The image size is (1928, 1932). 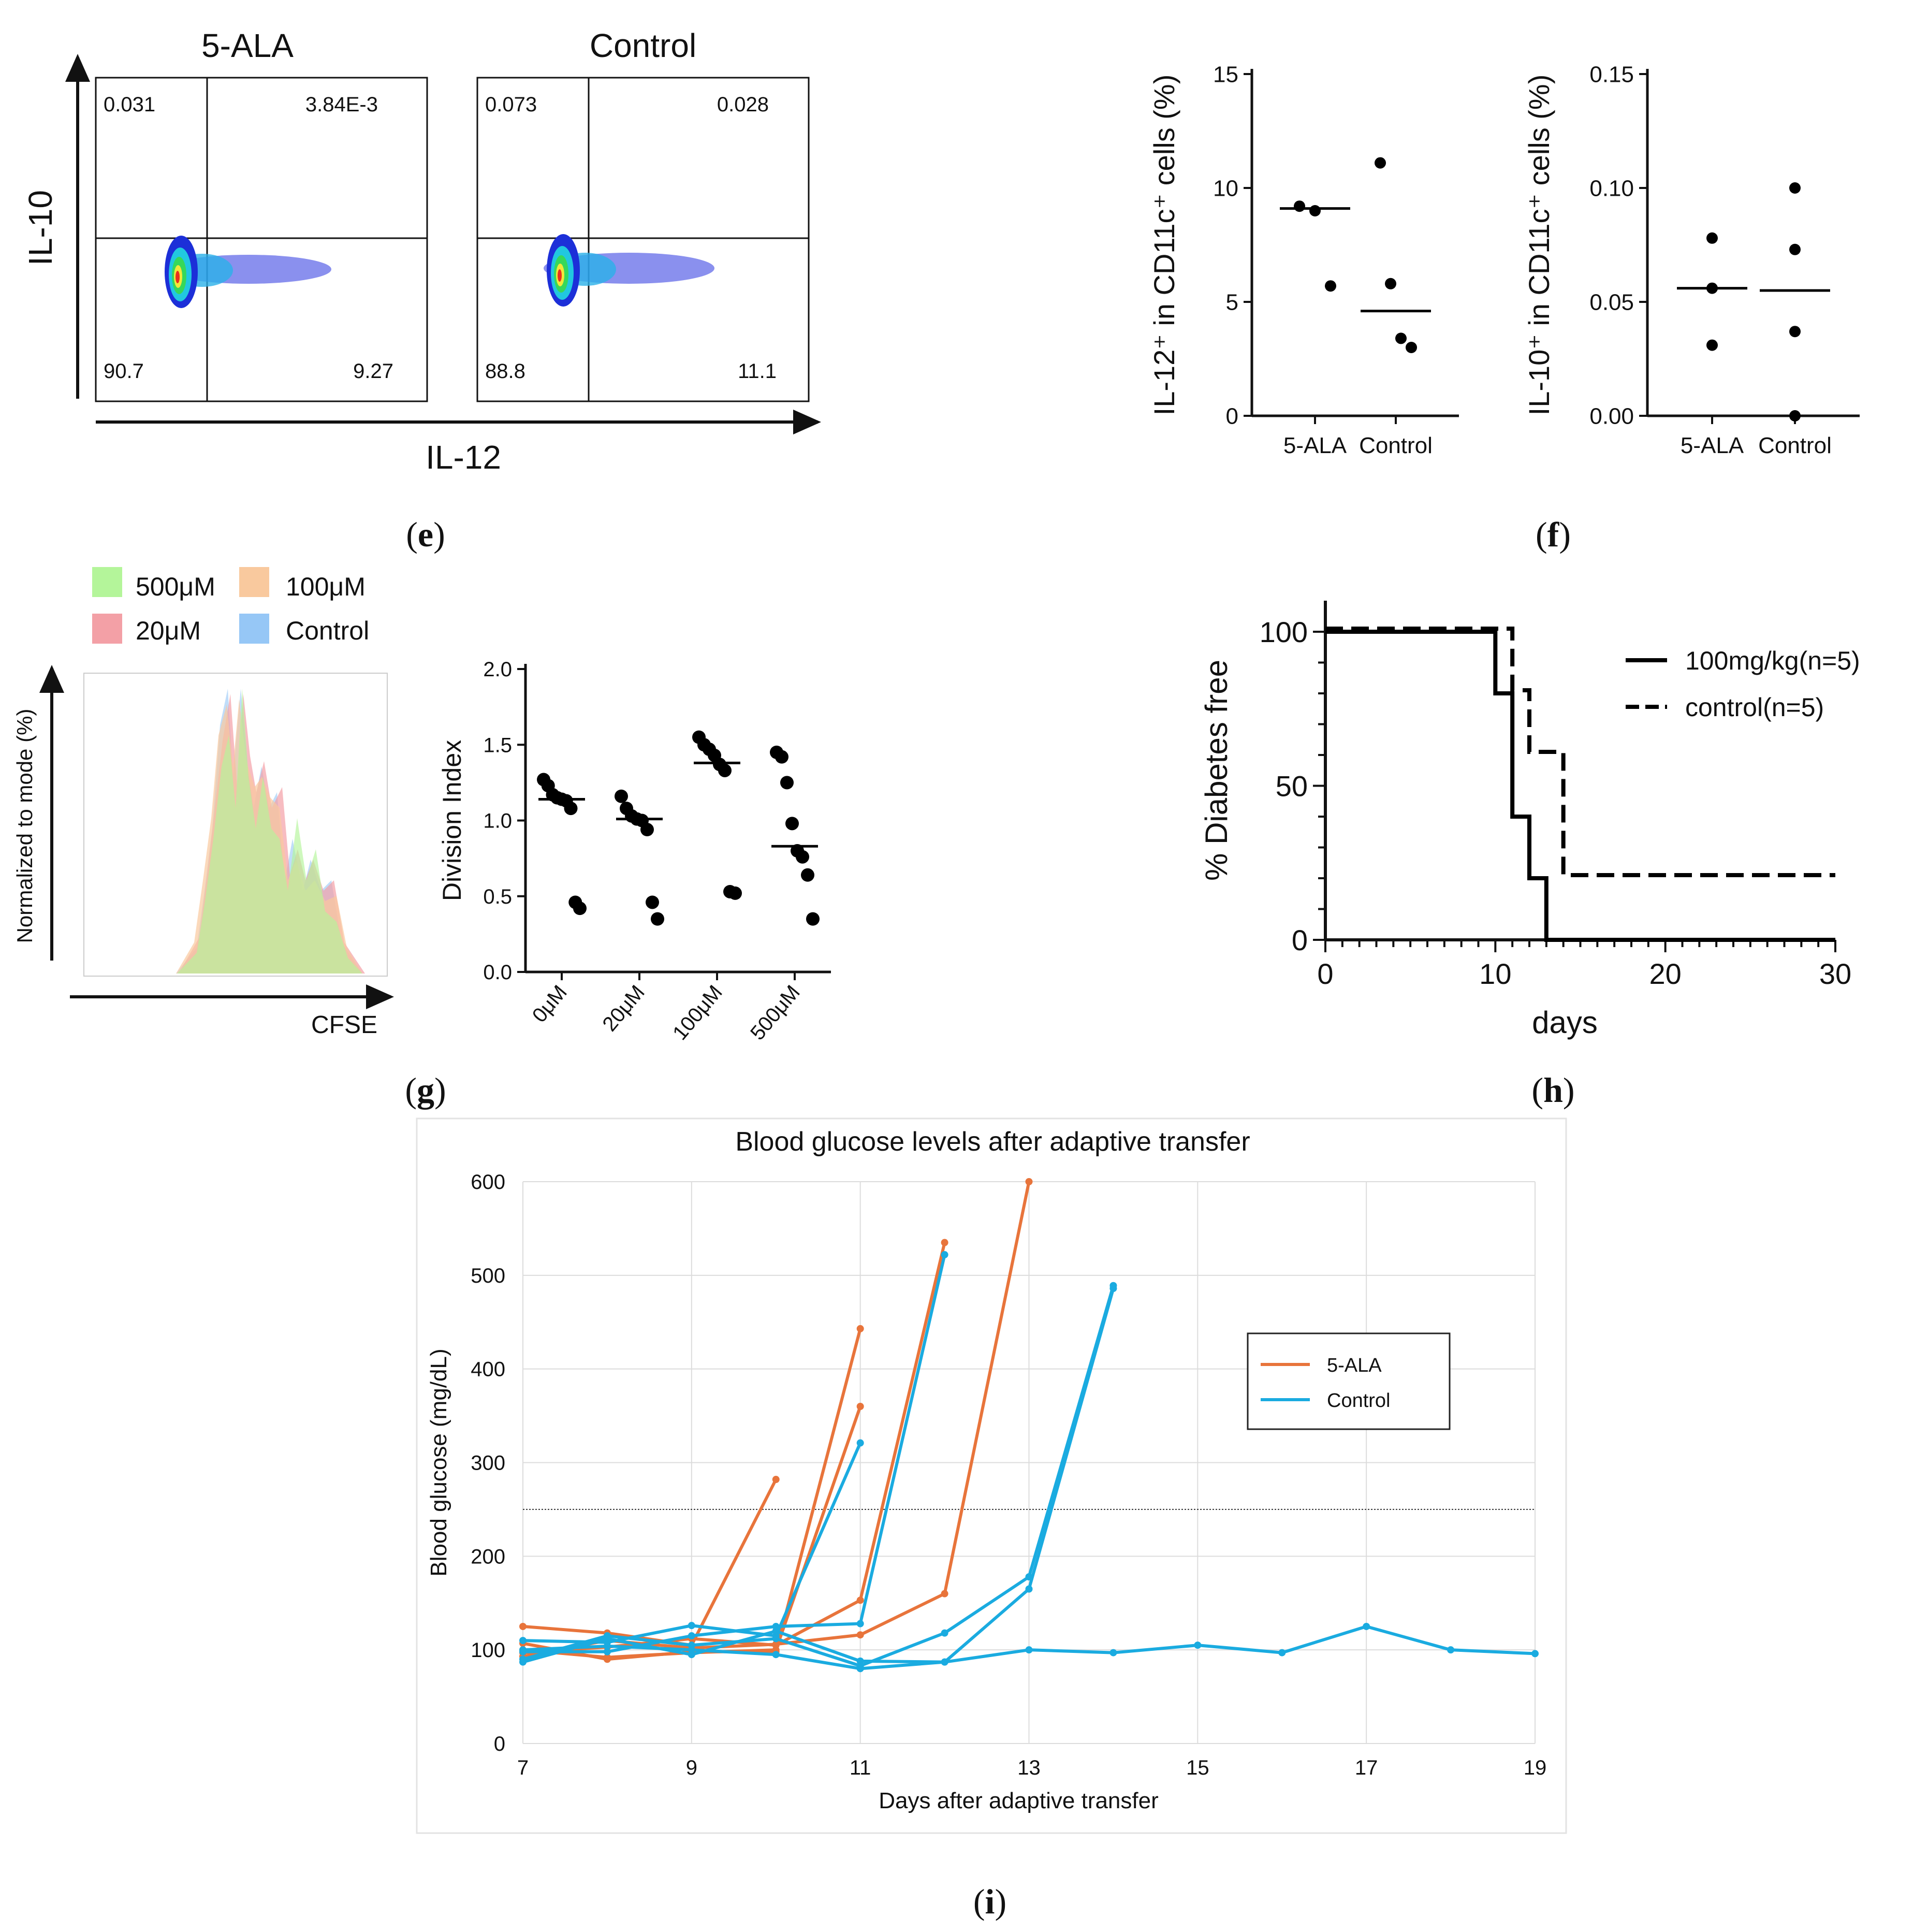 What do you see at coordinates (1197, 1767) in the screenshot?
I see `x-tick-label: 15` at bounding box center [1197, 1767].